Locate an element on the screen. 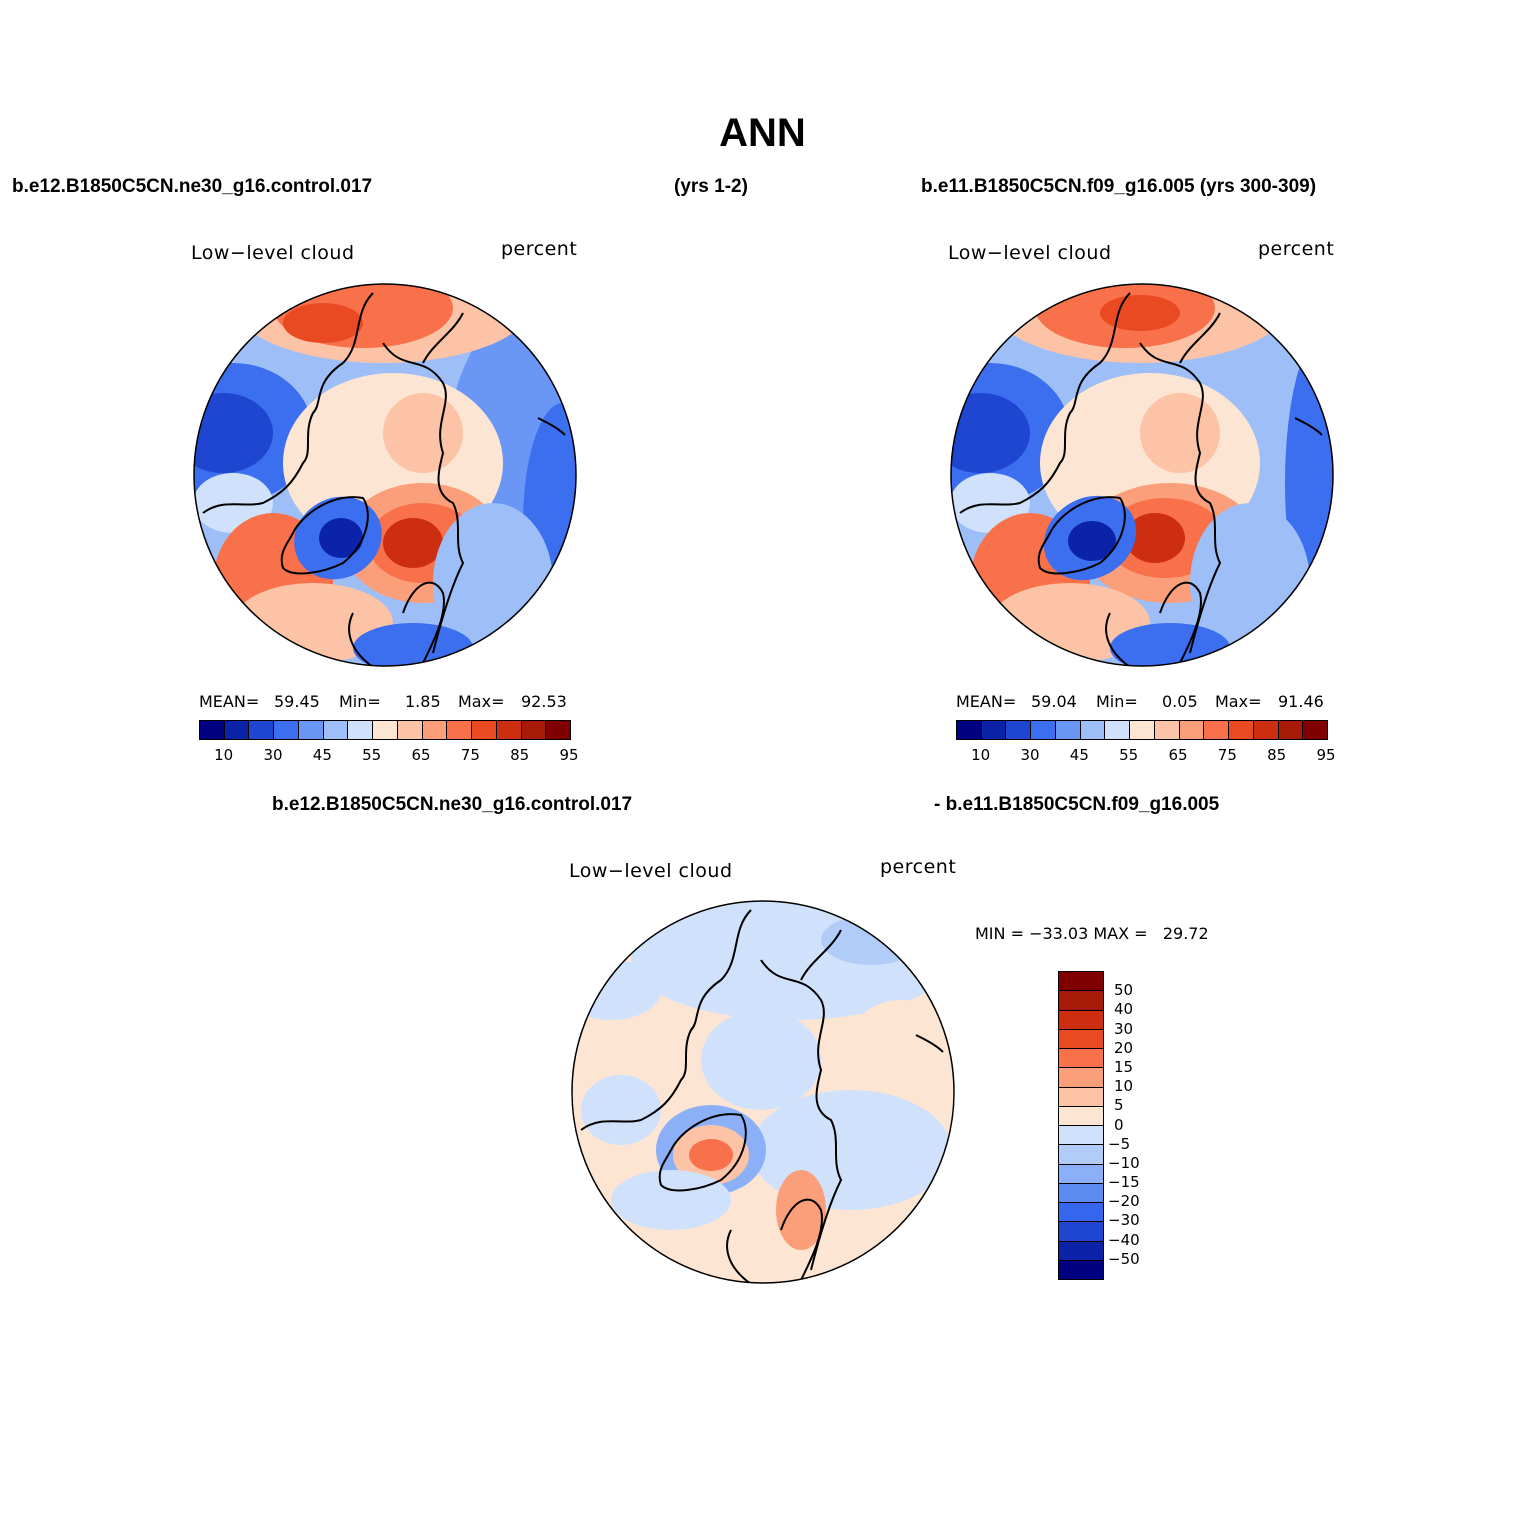 This screenshot has width=1525, height=1525. panel2-max-value: 91.46 is located at coordinates (1301, 701).